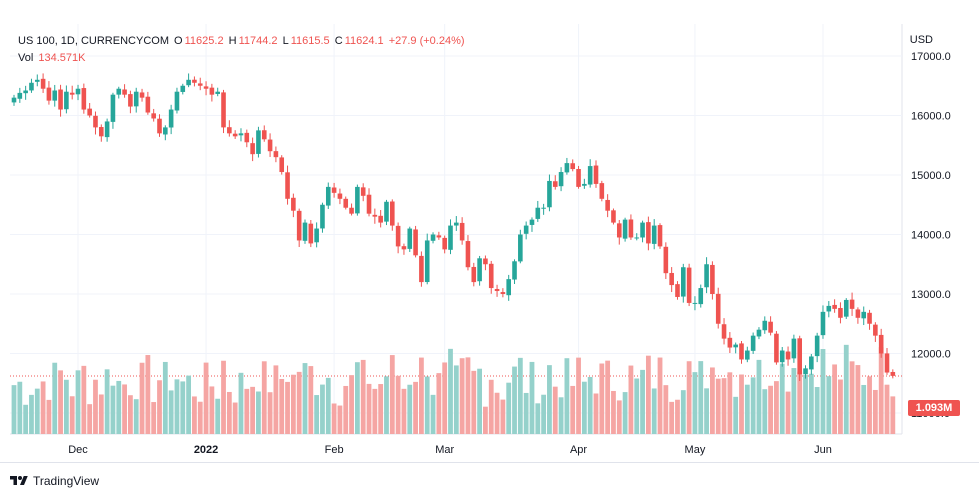  What do you see at coordinates (444, 450) in the screenshot?
I see `x-tick-label: Mar` at bounding box center [444, 450].